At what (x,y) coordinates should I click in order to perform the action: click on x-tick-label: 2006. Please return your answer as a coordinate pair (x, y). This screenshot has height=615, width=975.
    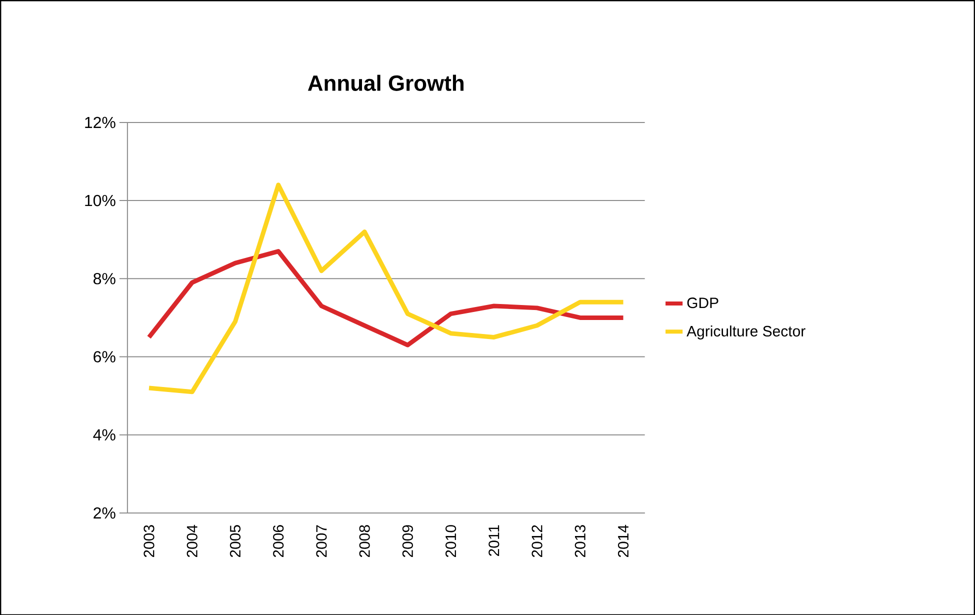
    Looking at the image, I should click on (278, 540).